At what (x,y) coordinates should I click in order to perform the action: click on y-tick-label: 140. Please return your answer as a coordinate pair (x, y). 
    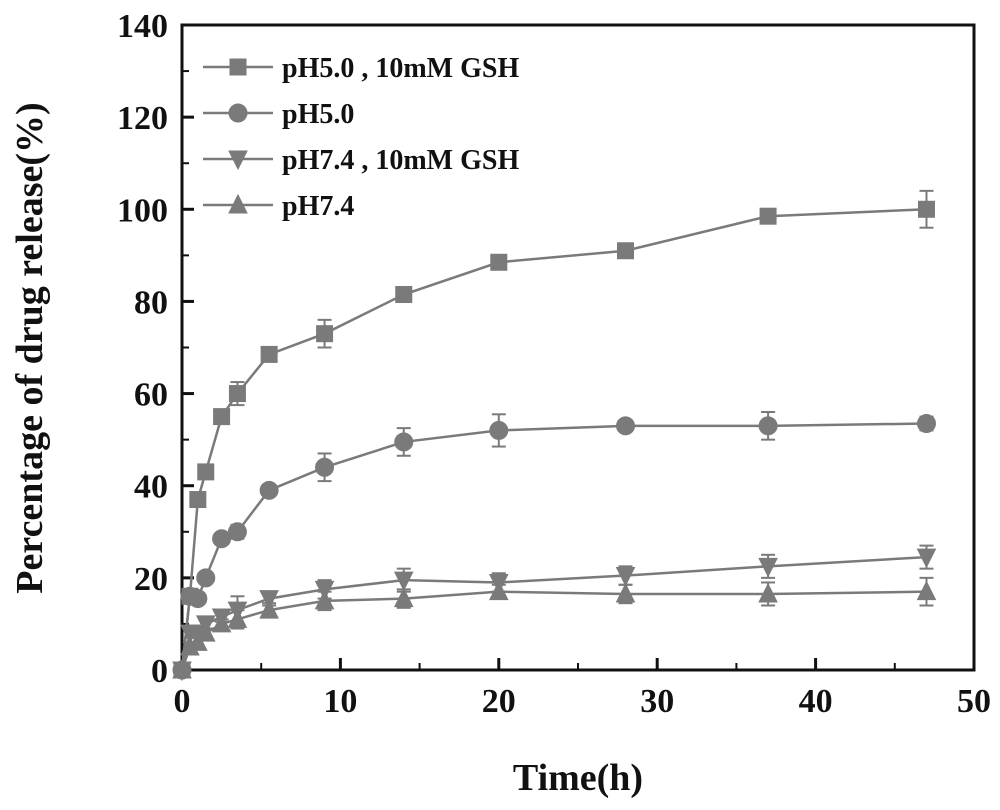
    Looking at the image, I should click on (142, 26).